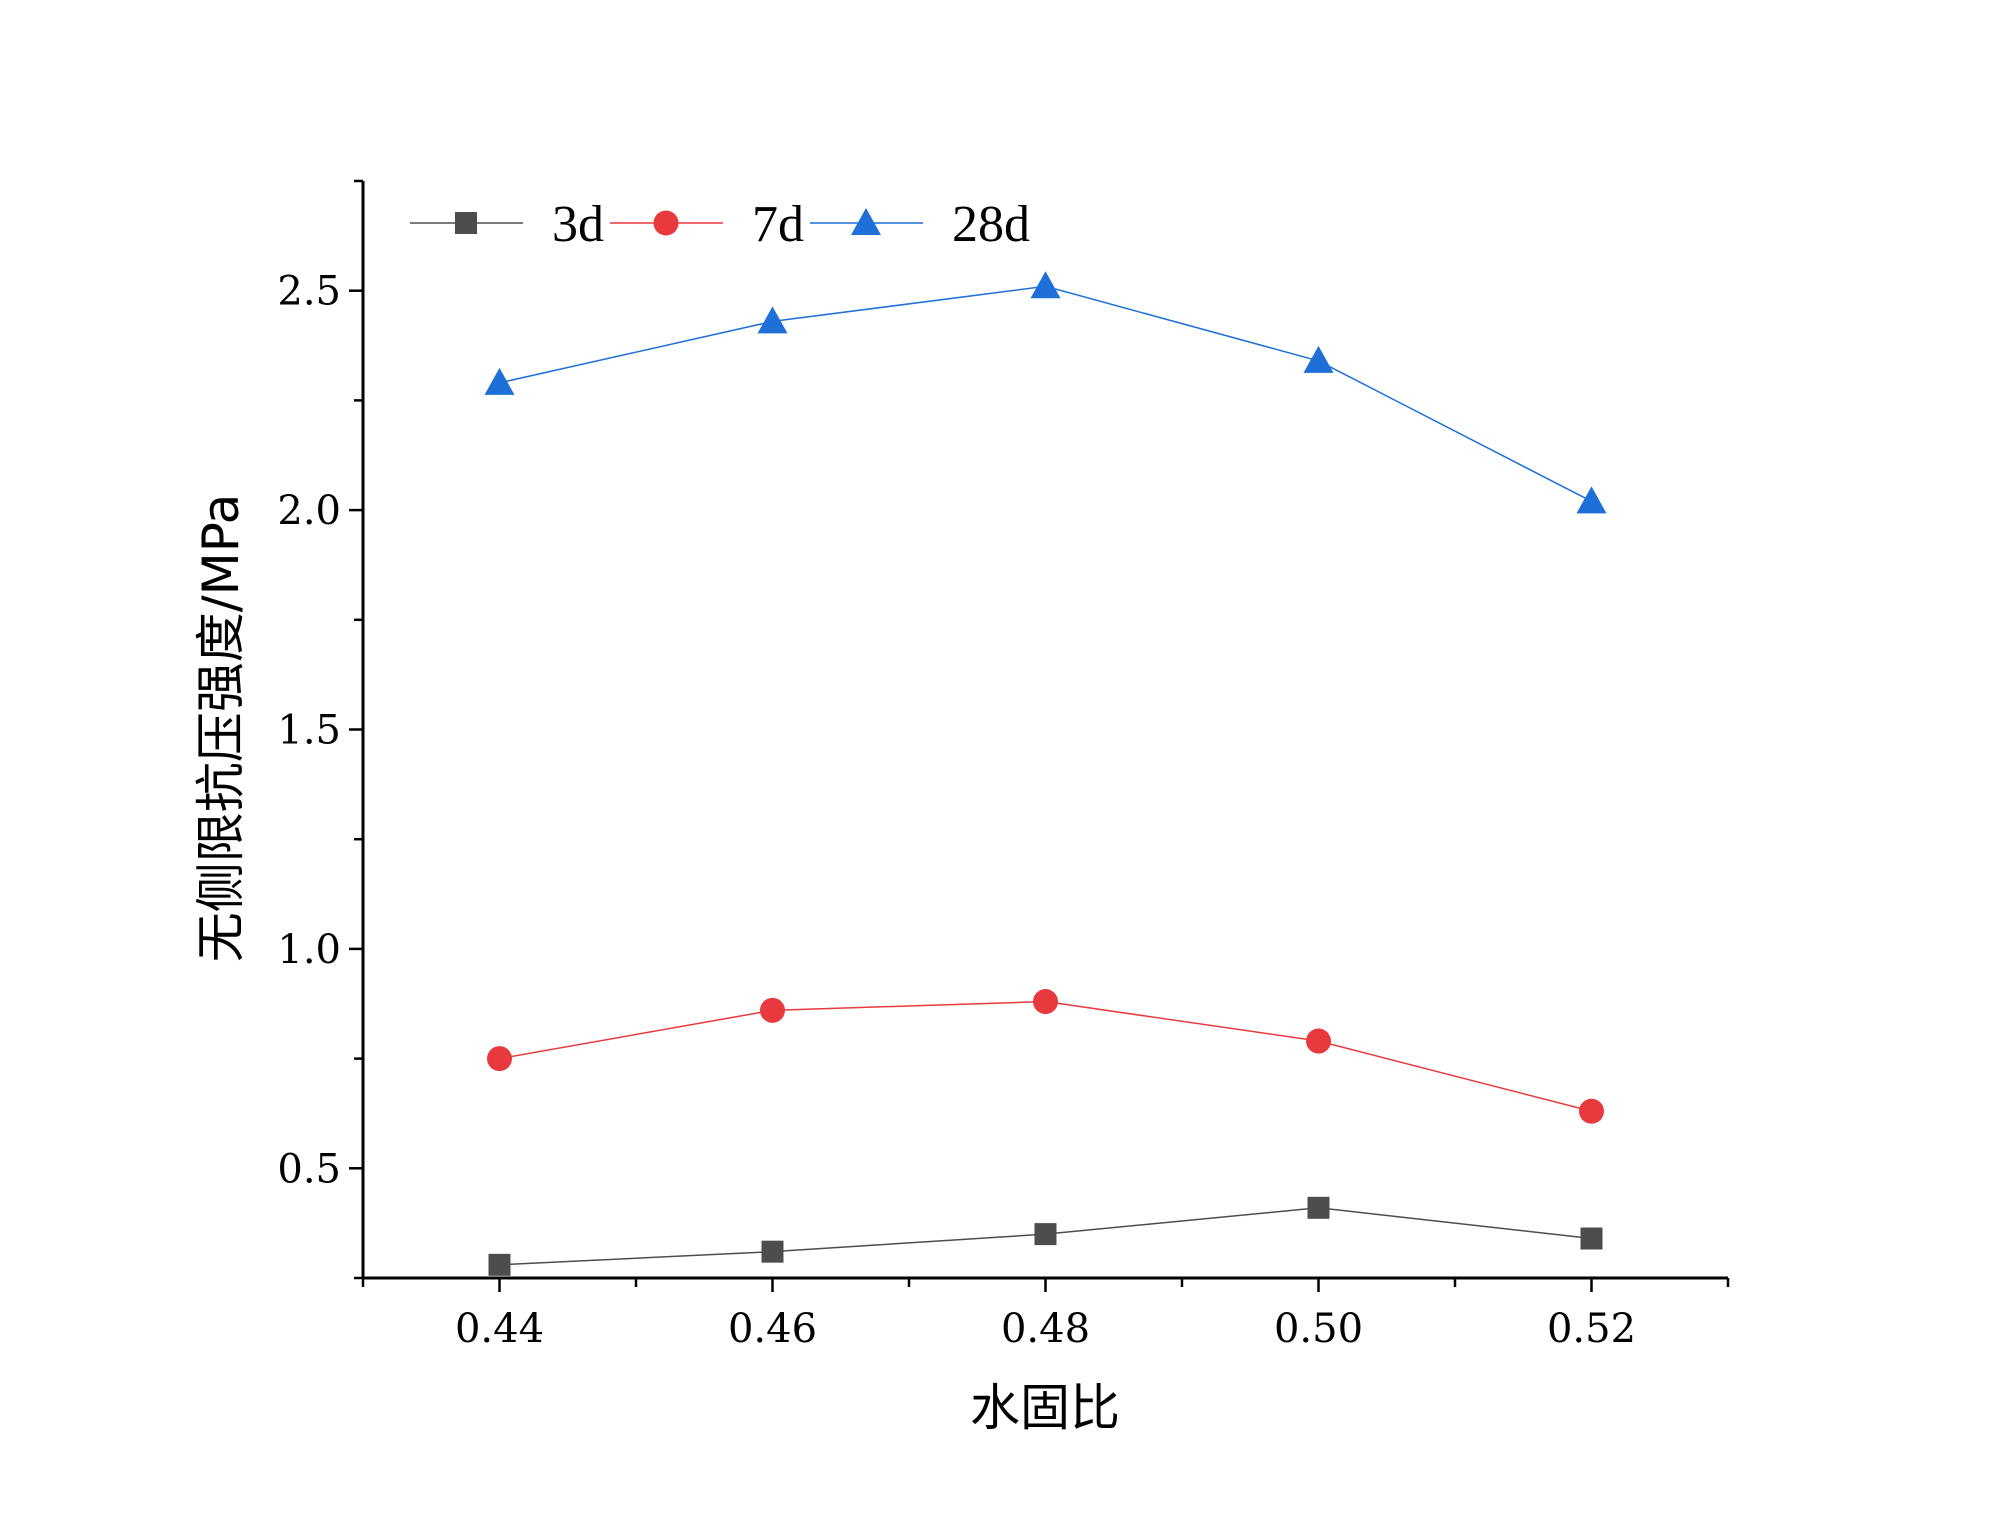 Image resolution: width=2000 pixels, height=1527 pixels. What do you see at coordinates (1045, 1329) in the screenshot?
I see `x-tick-label: 0.48` at bounding box center [1045, 1329].